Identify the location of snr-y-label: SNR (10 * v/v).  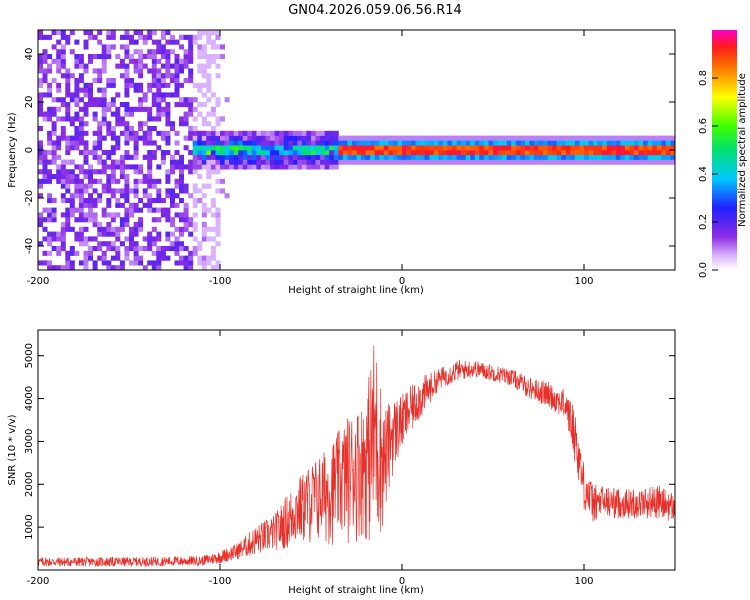
(12, 449).